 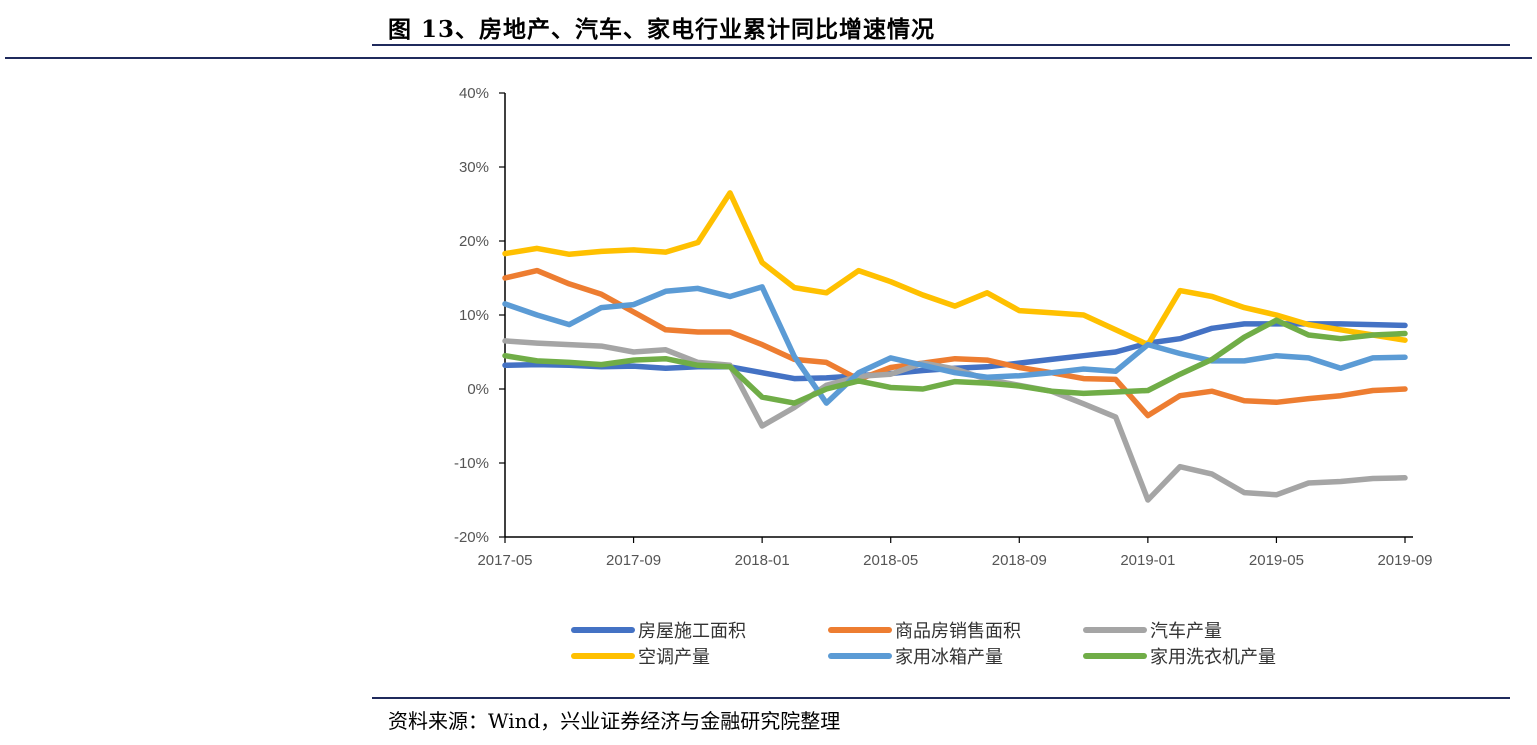 What do you see at coordinates (474, 167) in the screenshot?
I see `y-tick-label: 30%` at bounding box center [474, 167].